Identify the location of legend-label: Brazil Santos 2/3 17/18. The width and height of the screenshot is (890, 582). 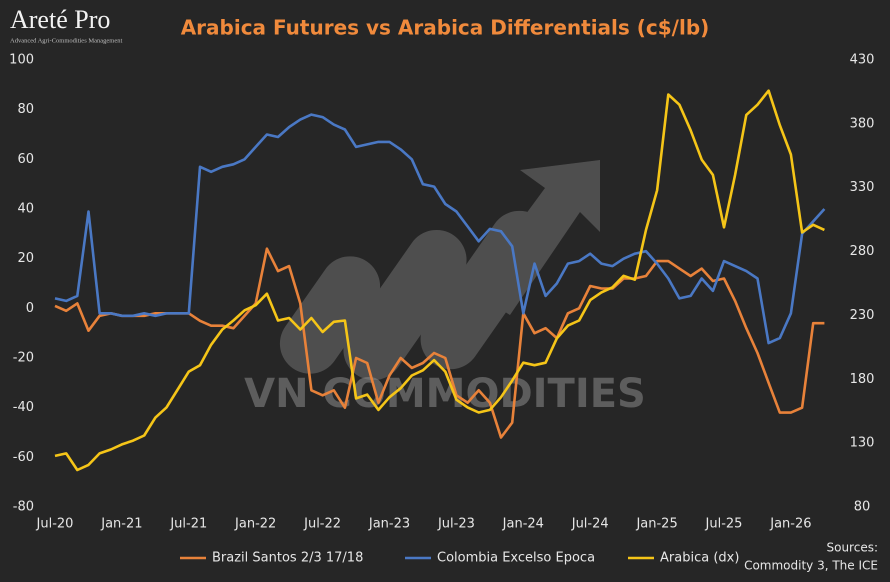
(287, 558).